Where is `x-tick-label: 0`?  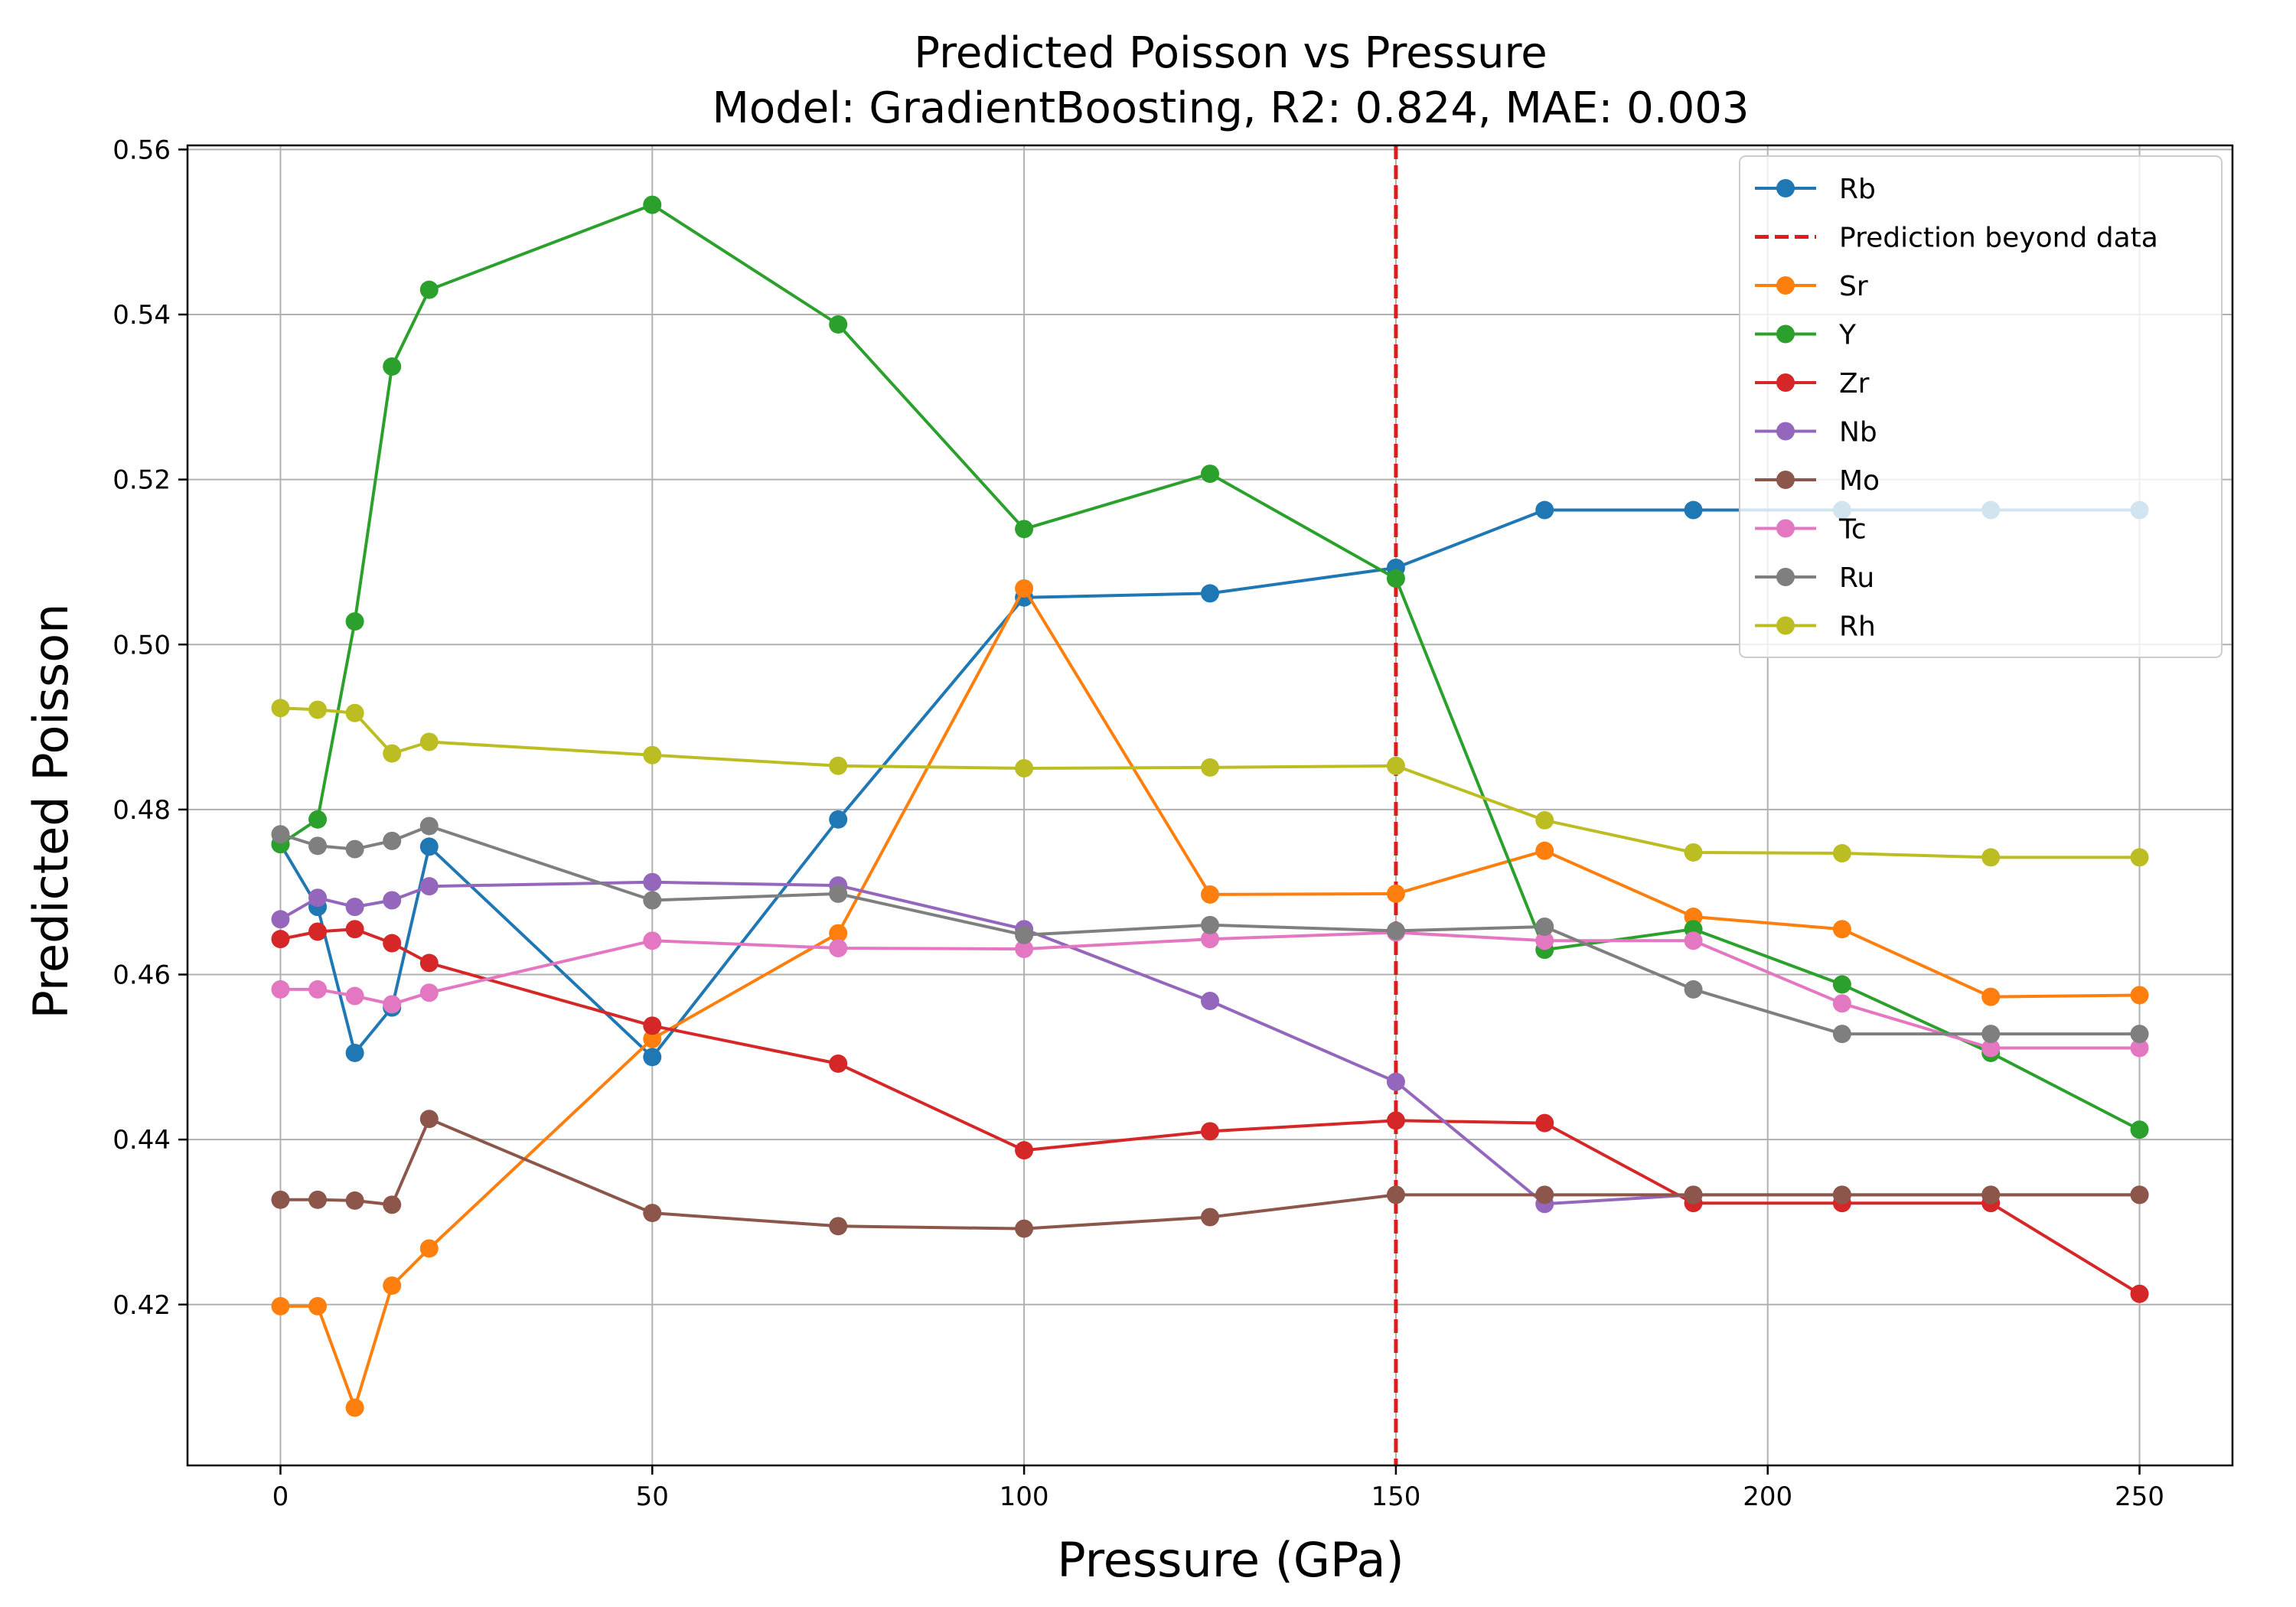
x-tick-label: 0 is located at coordinates (280, 1497).